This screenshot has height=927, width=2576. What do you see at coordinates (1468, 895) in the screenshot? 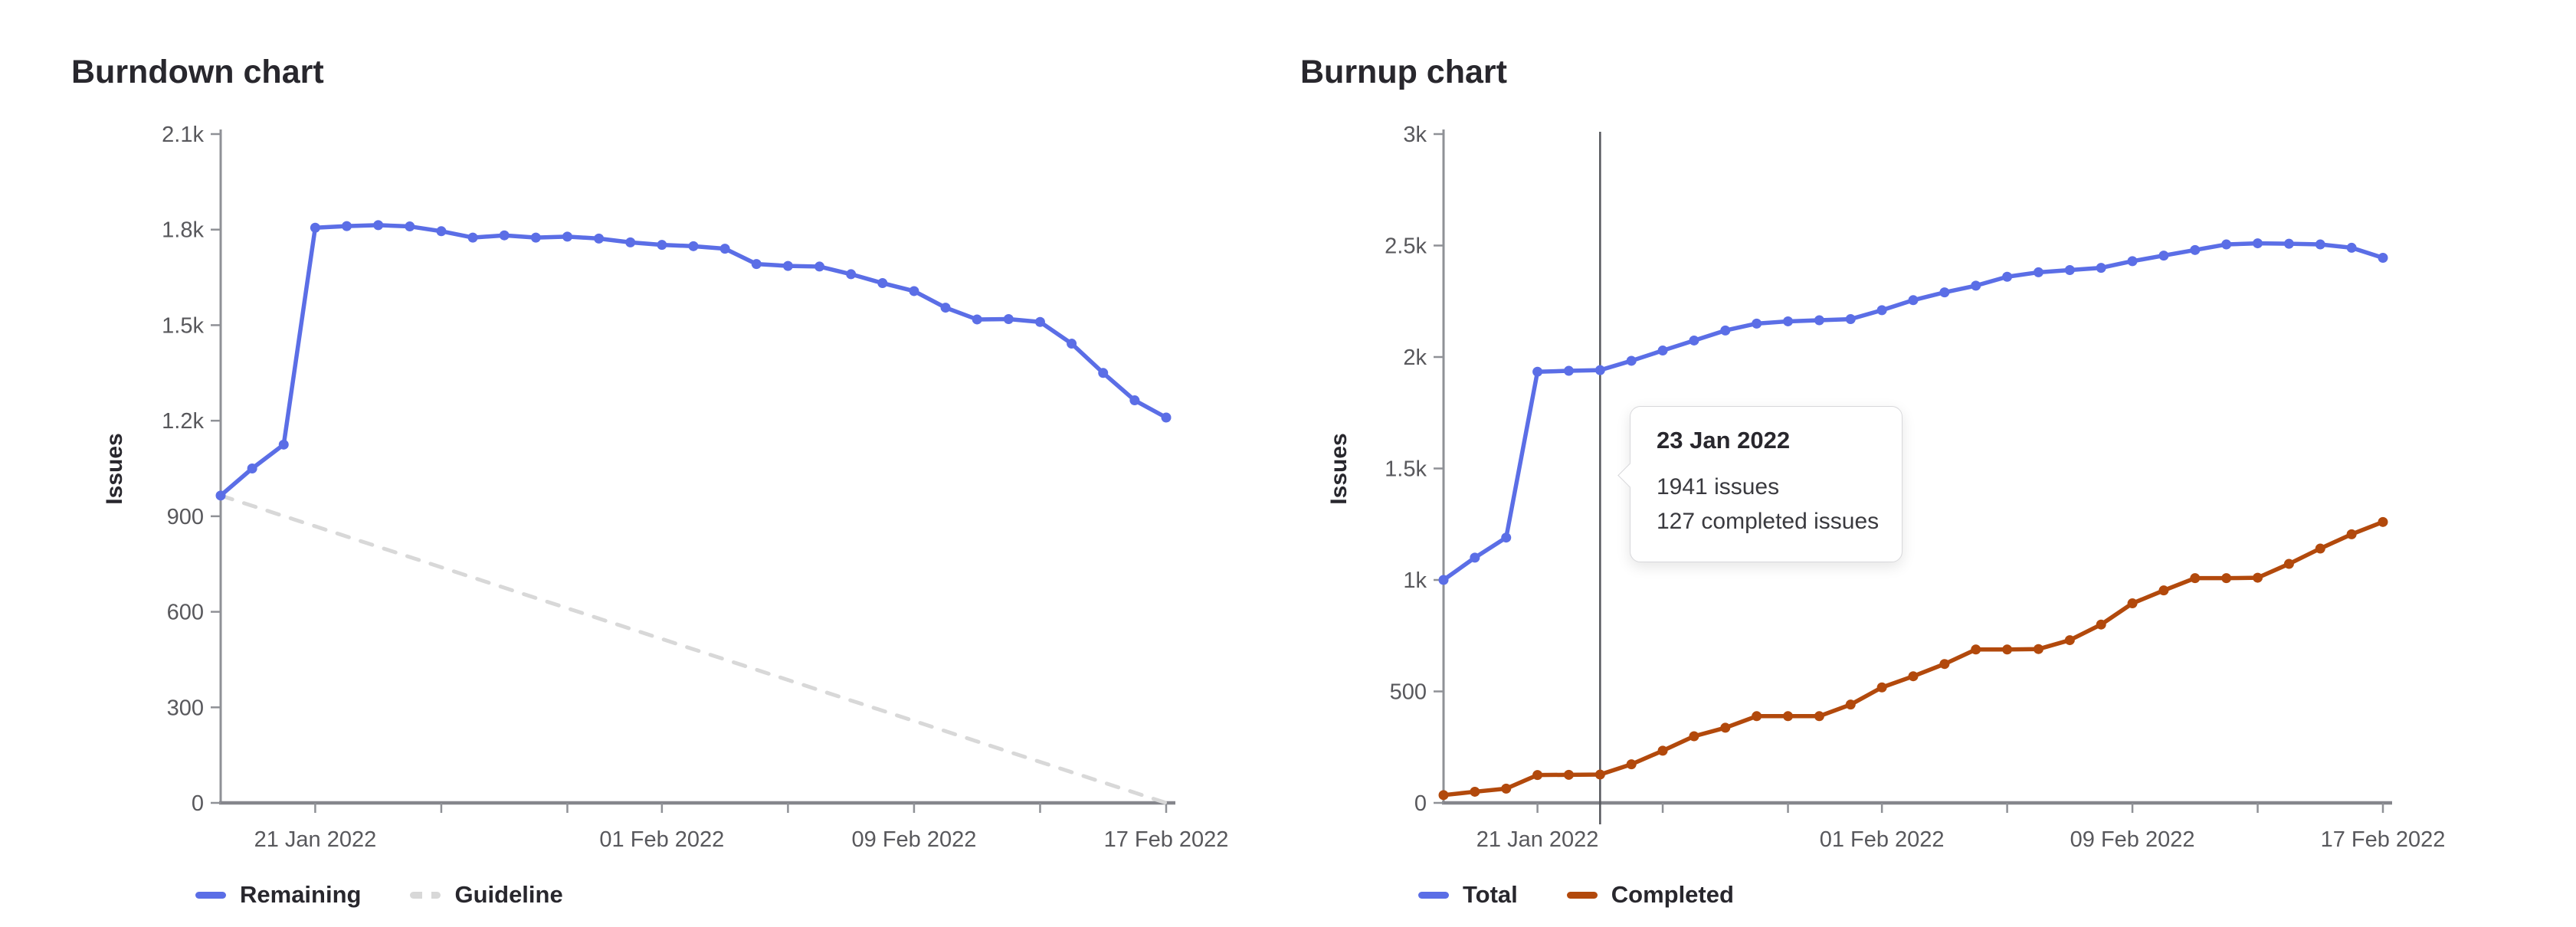
I see `legend-item-total: Total` at bounding box center [1468, 895].